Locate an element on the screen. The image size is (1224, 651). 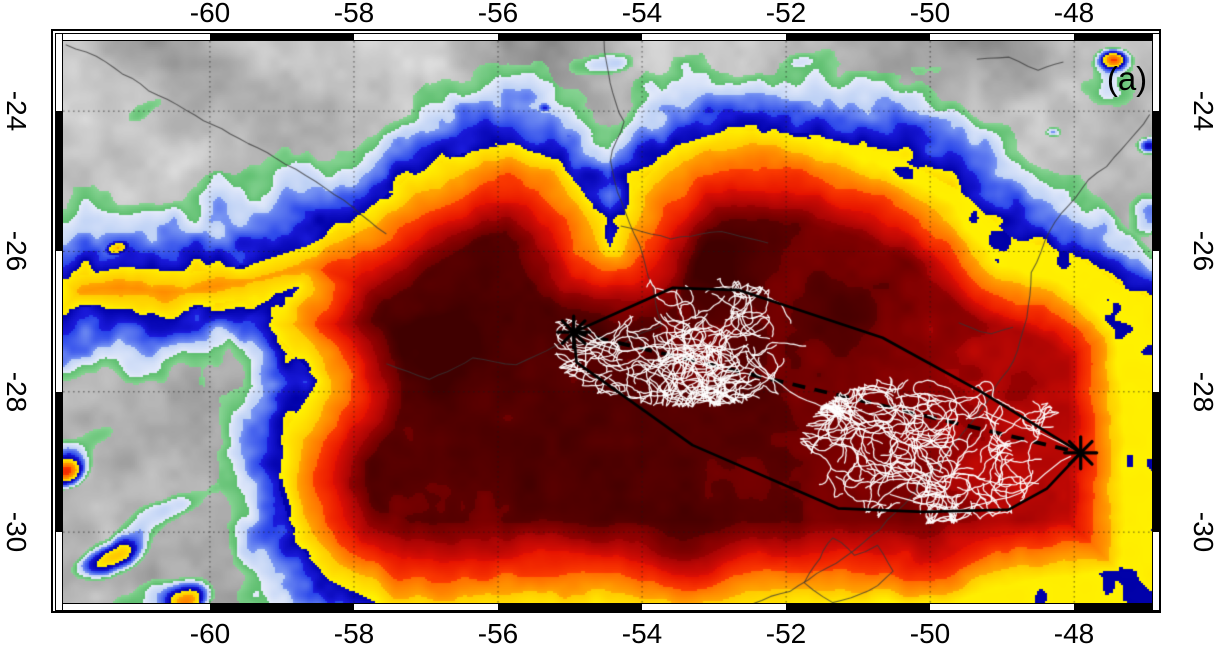
lat-tick-right--28: -28 is located at coordinates (1203, 392).